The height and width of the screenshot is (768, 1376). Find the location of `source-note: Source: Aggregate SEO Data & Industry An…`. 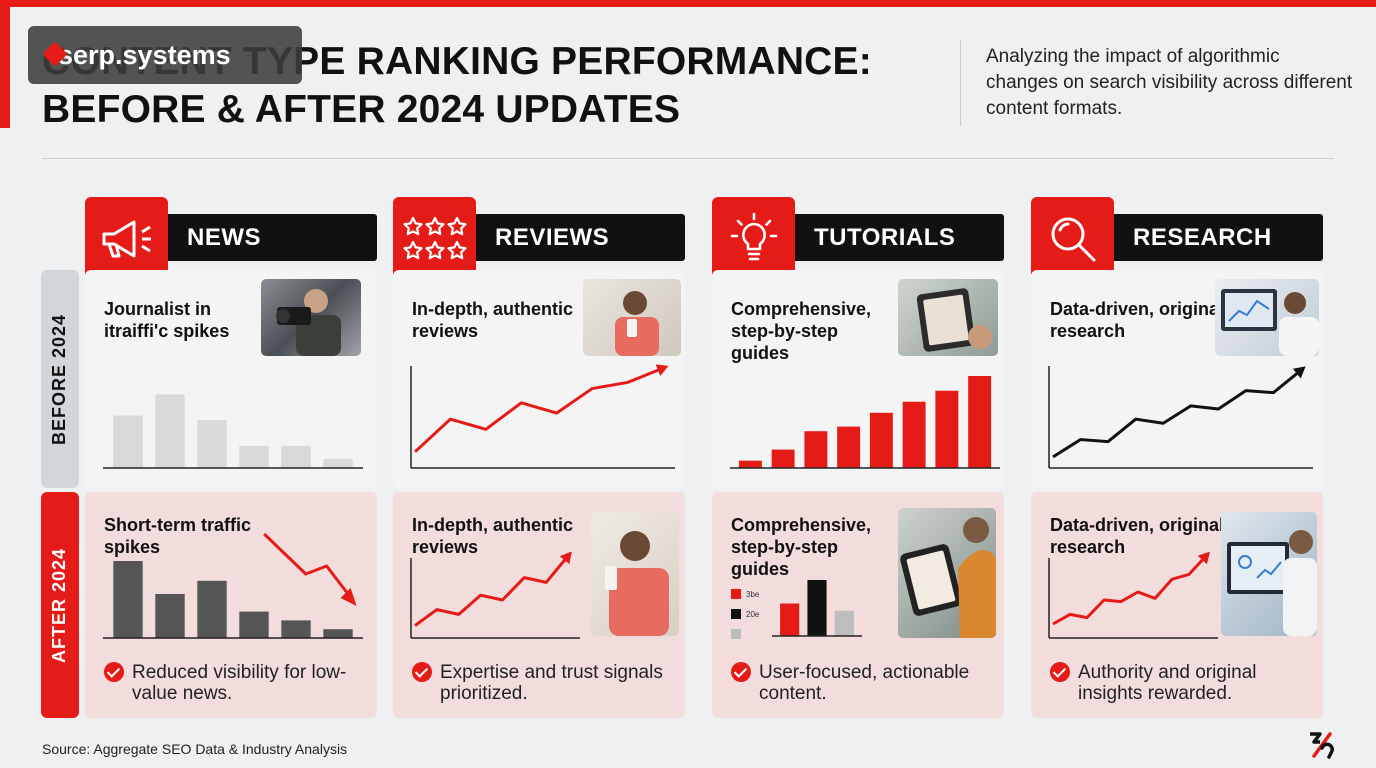

source-note: Source: Aggregate SEO Data & Industry An… is located at coordinates (195, 749).